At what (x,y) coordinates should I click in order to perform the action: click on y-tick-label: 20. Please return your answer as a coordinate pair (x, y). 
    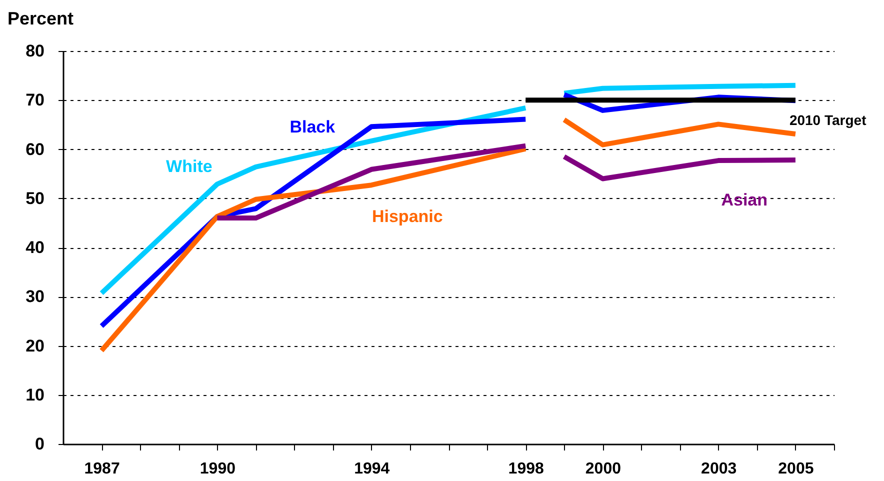
    Looking at the image, I should click on (35, 346).